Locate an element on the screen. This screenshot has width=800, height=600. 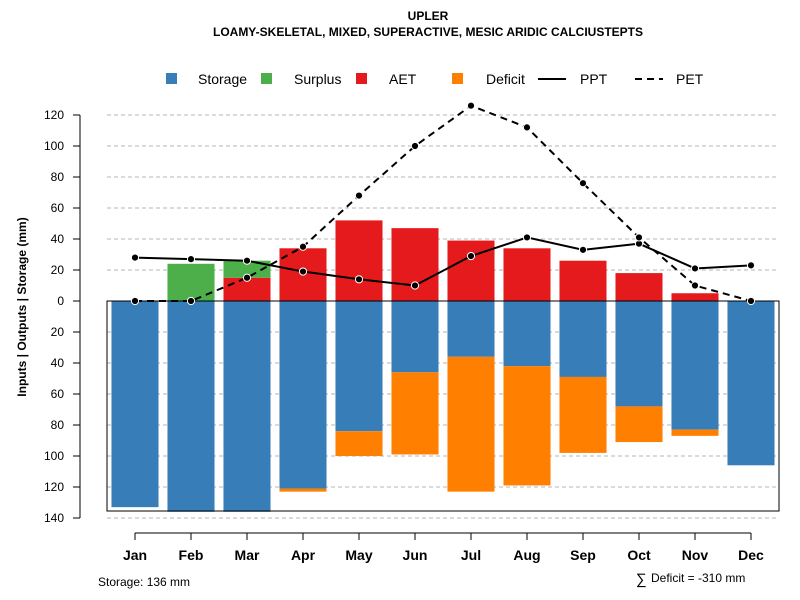
bar-aet-may is located at coordinates (359, 260).